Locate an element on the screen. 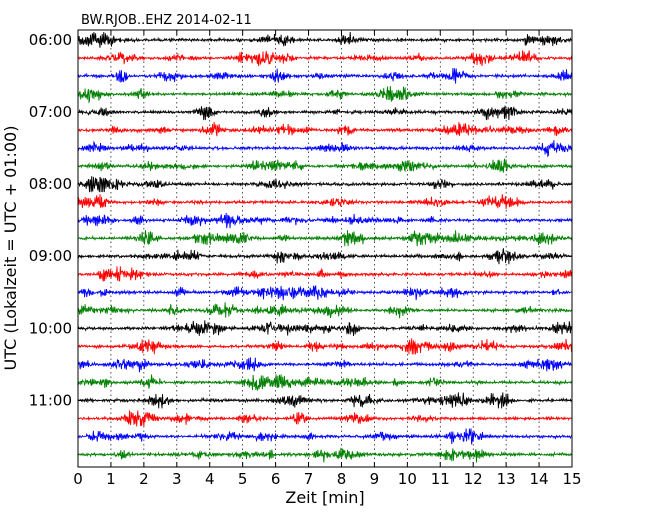 The width and height of the screenshot is (650, 524). x-tick-label: 13 is located at coordinates (506, 479).